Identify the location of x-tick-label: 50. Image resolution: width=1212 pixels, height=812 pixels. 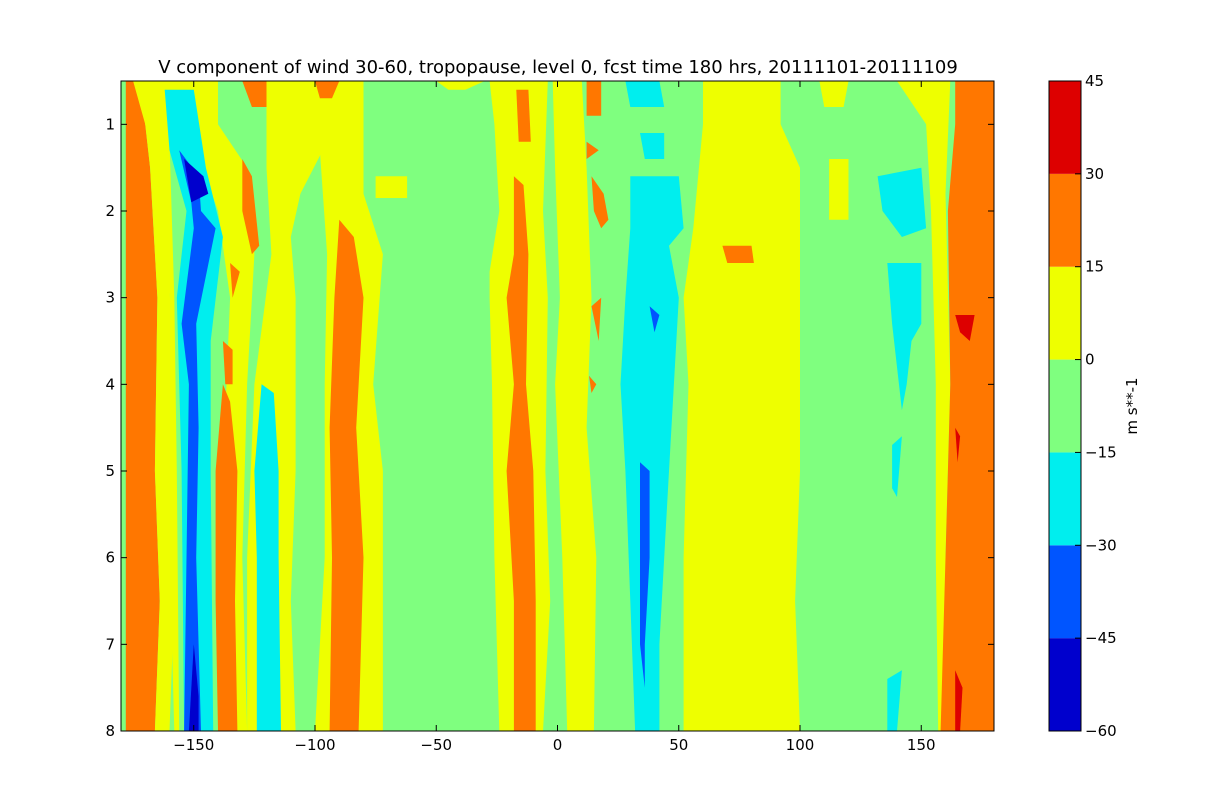
(678, 745).